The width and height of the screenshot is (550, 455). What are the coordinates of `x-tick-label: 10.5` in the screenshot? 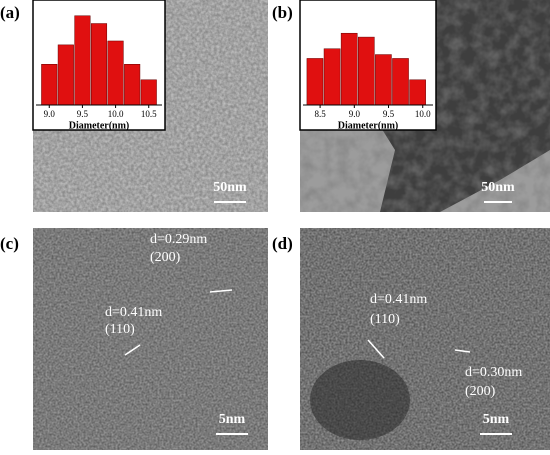 It's located at (149, 114).